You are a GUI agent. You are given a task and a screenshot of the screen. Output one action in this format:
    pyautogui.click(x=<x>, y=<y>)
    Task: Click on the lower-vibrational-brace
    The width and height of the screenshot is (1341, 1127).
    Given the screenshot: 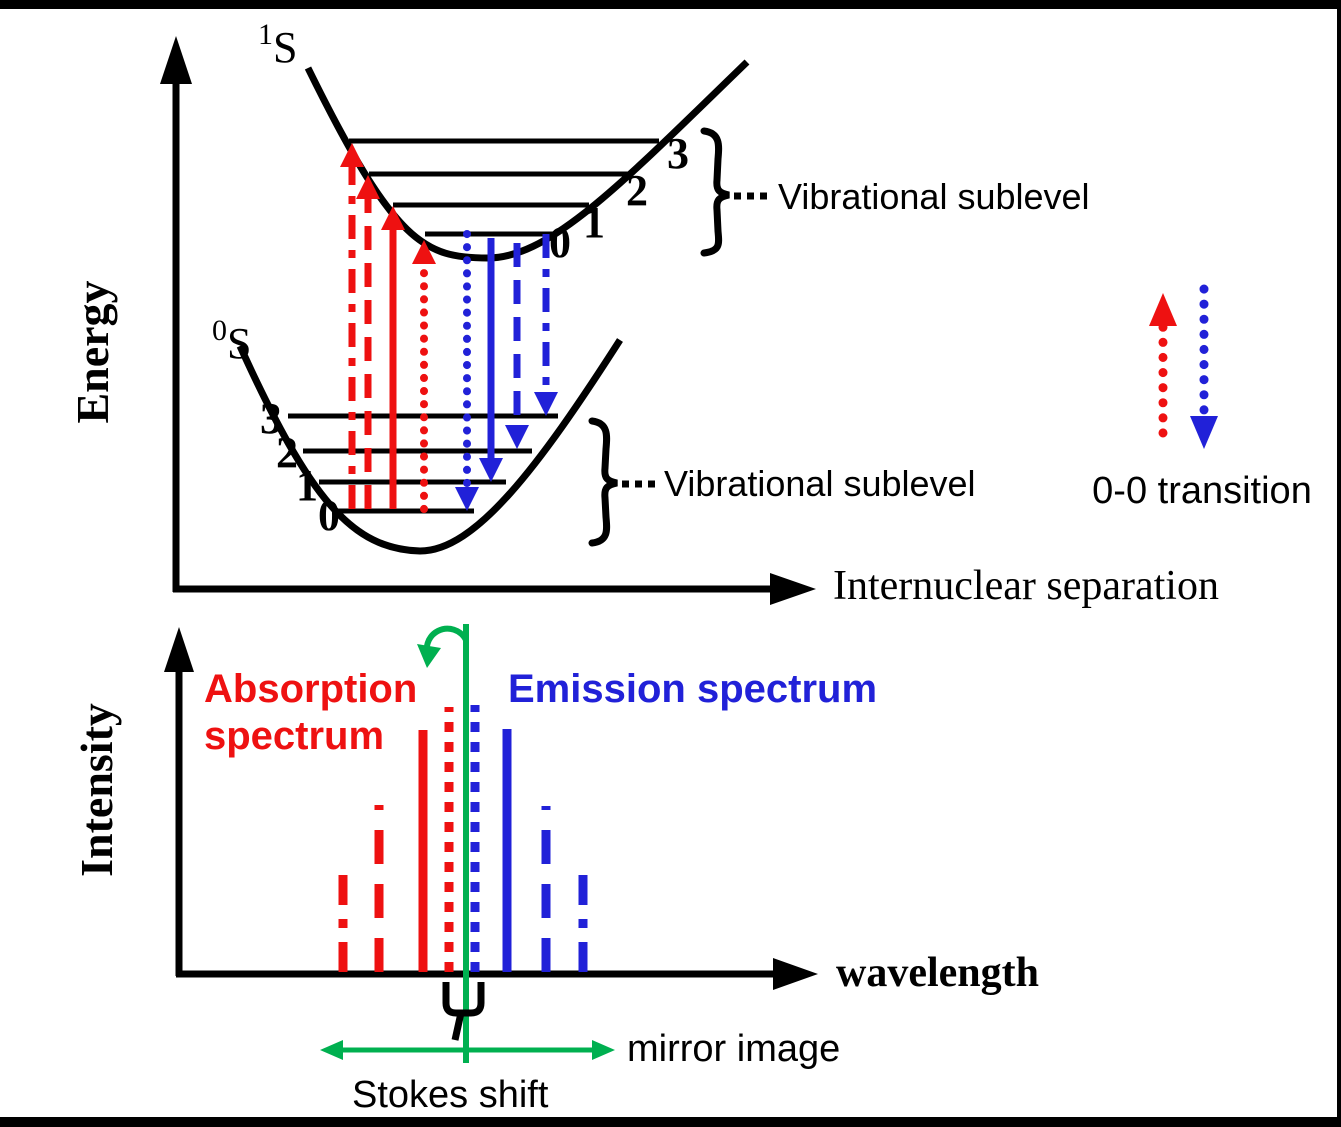 What is the action you would take?
    pyautogui.click(x=603, y=482)
    